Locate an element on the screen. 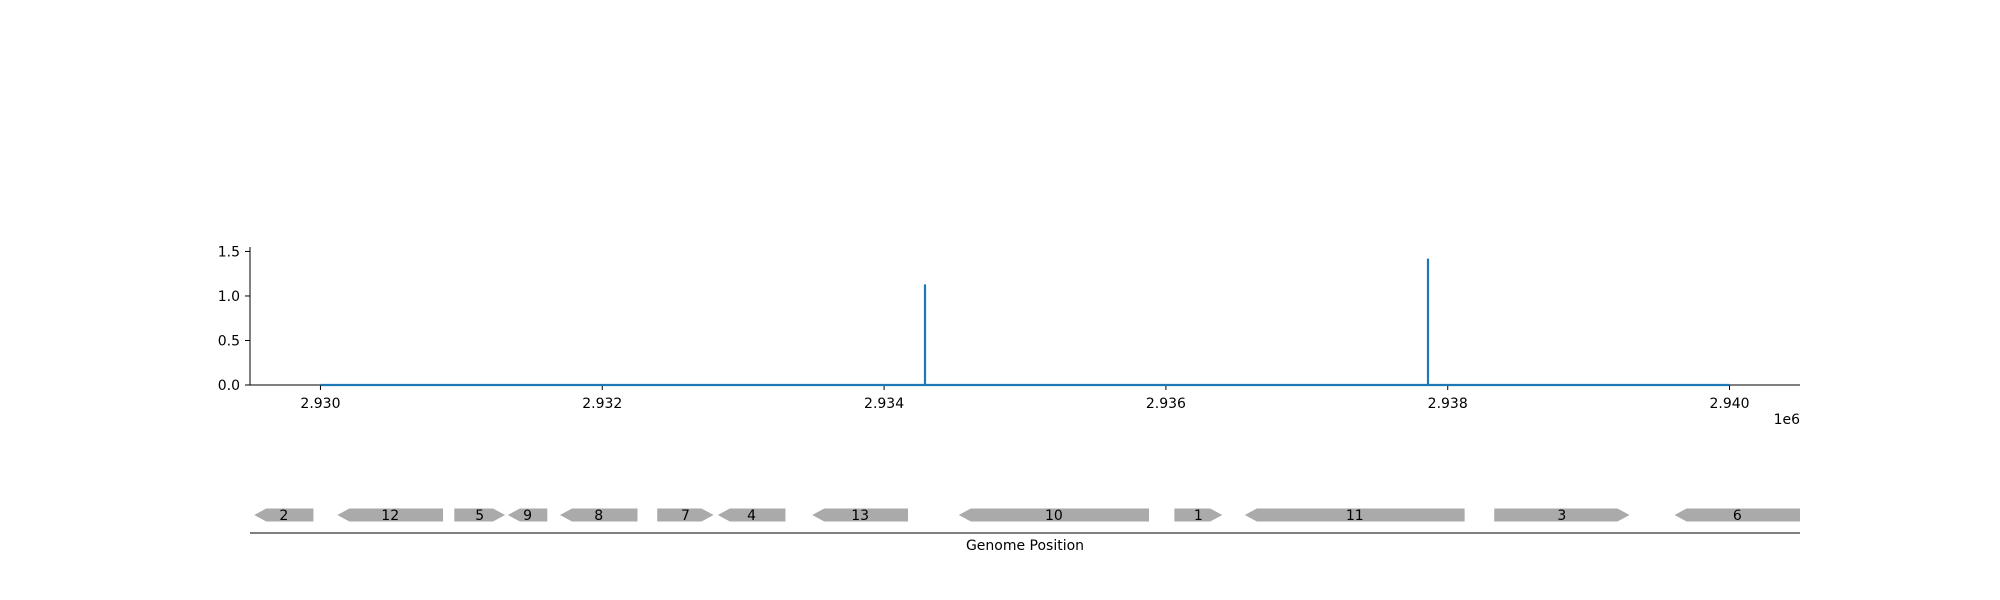 The image size is (2000, 600). gene-label: 8 is located at coordinates (598, 516).